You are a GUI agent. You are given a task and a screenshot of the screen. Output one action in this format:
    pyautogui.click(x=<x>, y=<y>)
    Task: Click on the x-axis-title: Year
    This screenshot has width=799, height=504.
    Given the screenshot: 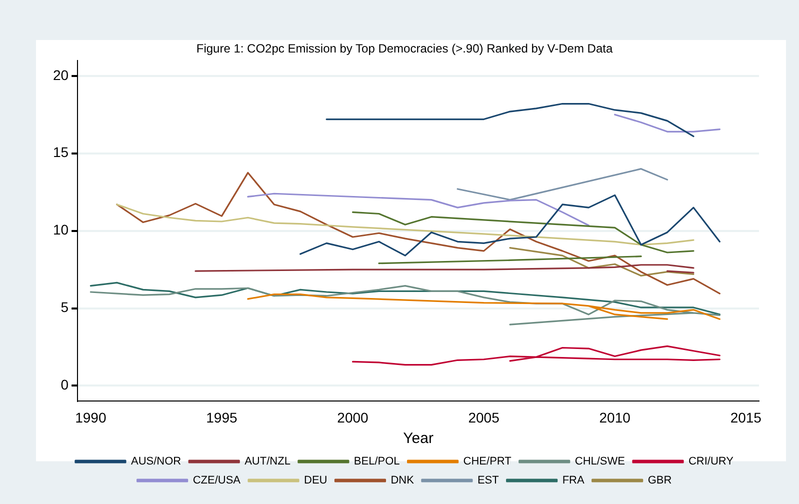 What is the action you would take?
    pyautogui.click(x=418, y=439)
    